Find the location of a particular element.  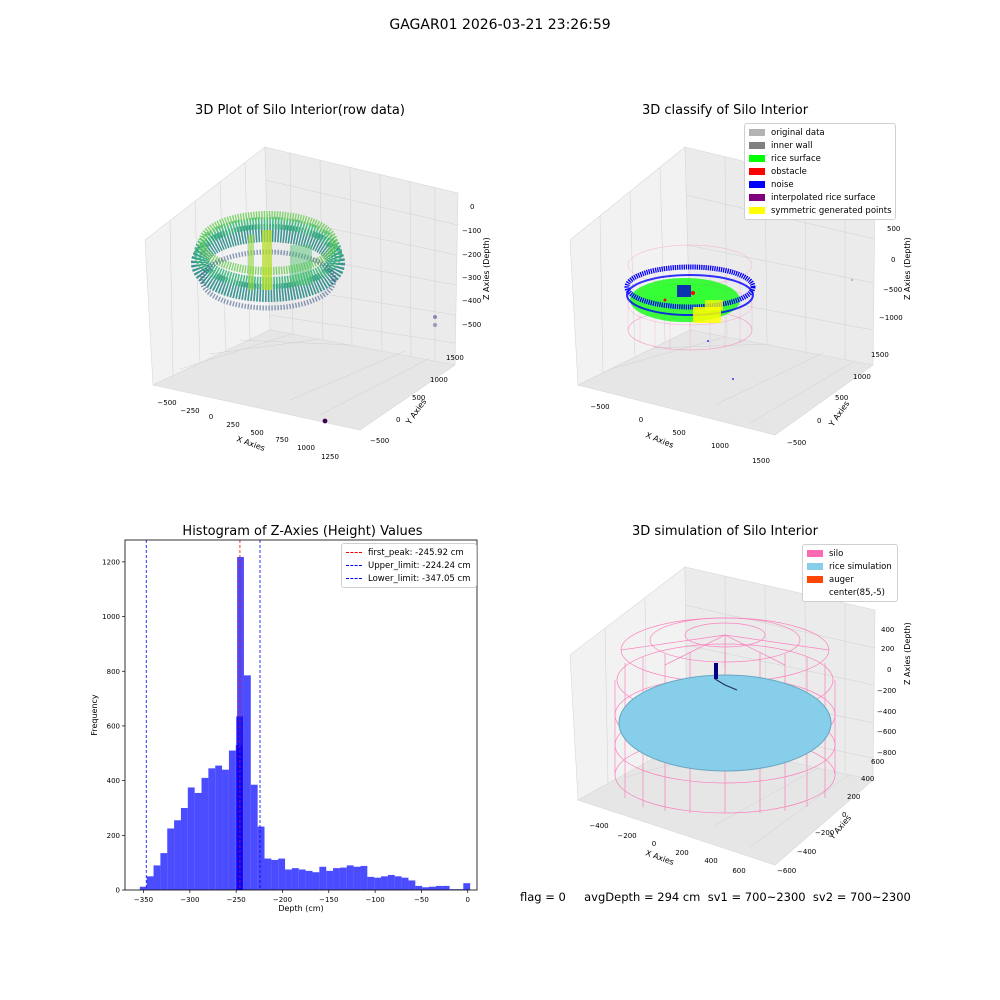

simulation-xtick: 600 is located at coordinates (738, 871).